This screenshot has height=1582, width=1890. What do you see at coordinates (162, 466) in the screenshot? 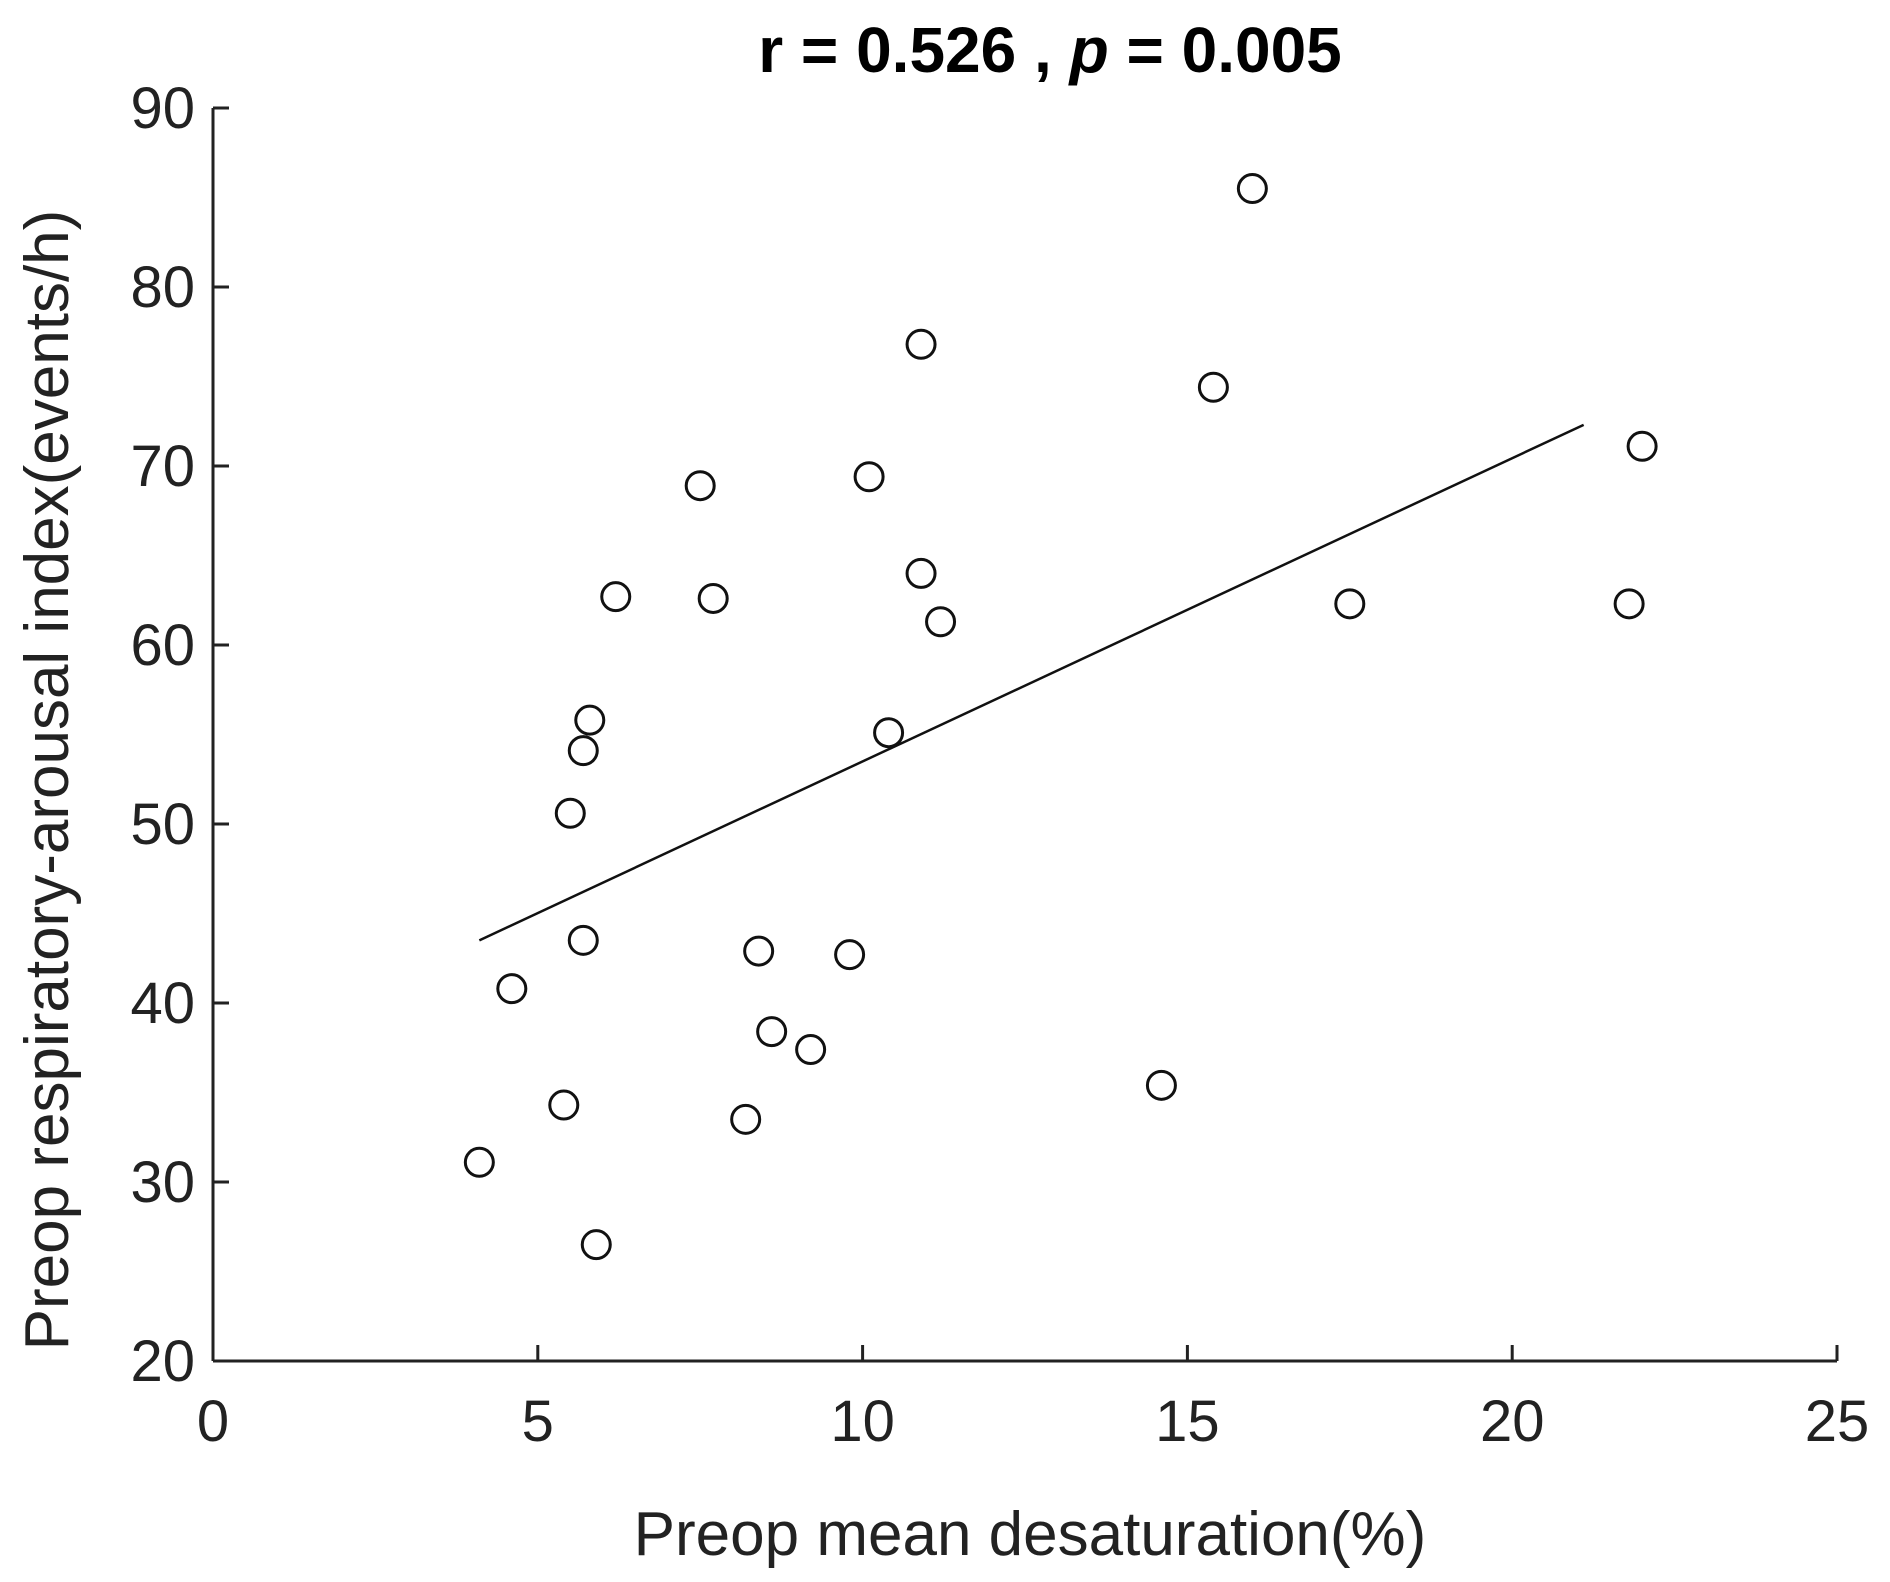
I see `y-tick-label: 70` at bounding box center [162, 466].